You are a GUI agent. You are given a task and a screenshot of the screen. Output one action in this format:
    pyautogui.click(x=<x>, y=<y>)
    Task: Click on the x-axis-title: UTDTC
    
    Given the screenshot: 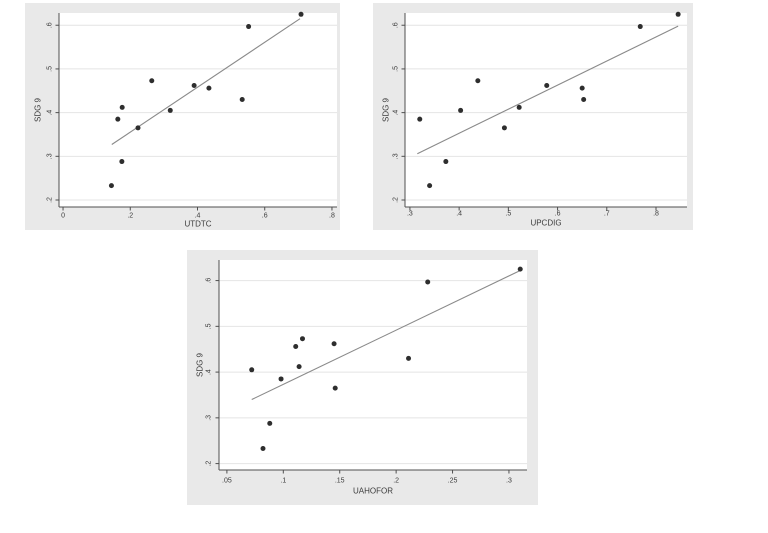 What is the action you would take?
    pyautogui.click(x=197, y=224)
    